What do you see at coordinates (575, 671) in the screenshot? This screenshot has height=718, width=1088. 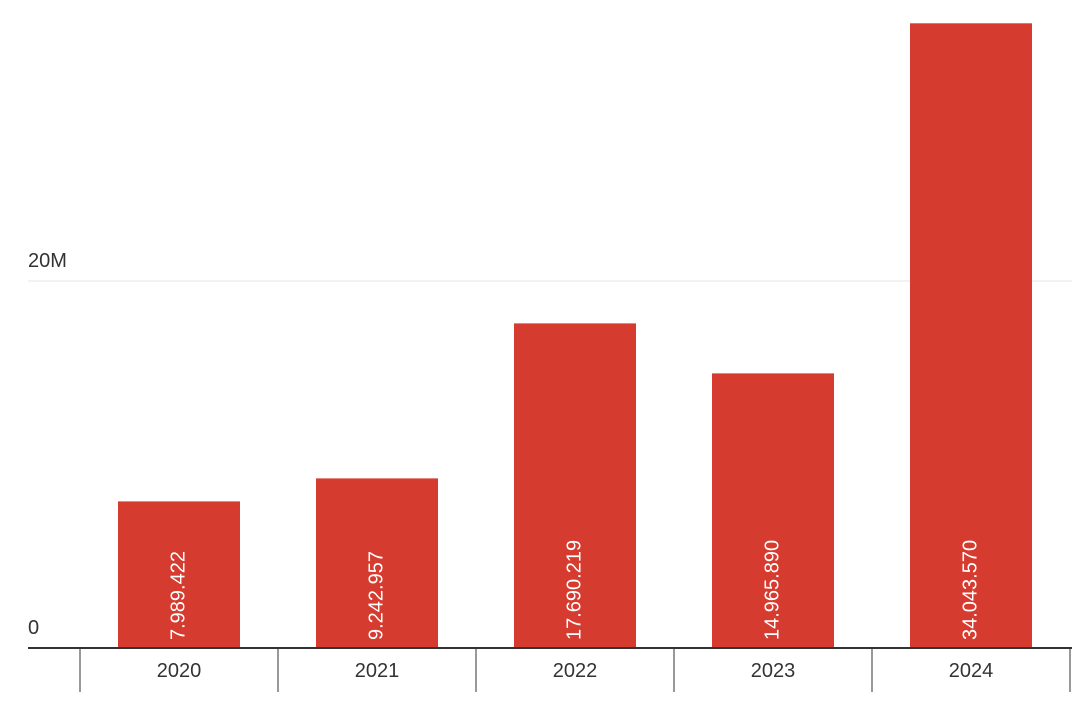 I see `x-tick-label: 2022` at bounding box center [575, 671].